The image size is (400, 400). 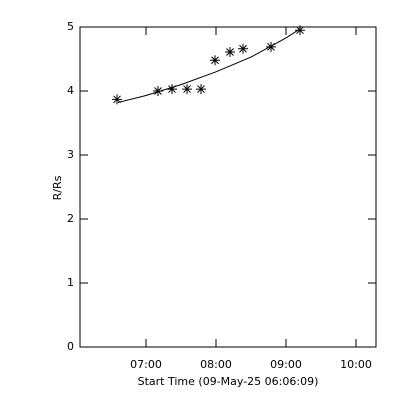 I want to click on y-axis-label: R/Rs, so click(x=57, y=187).